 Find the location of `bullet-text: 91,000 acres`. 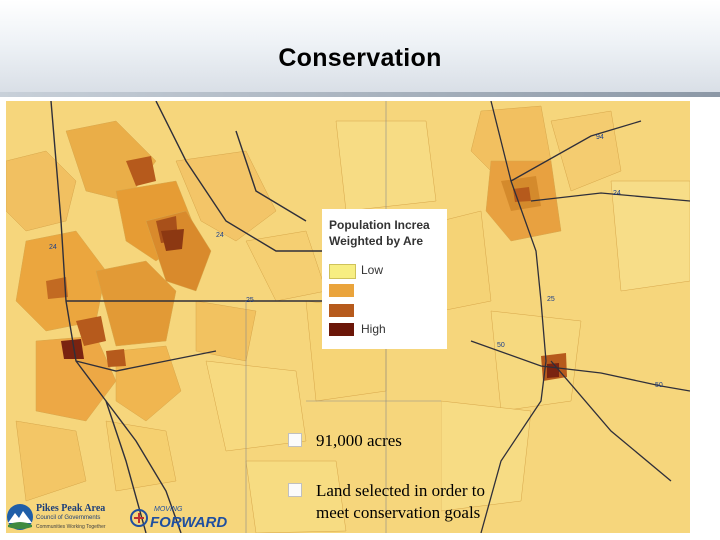

bullet-text: 91,000 acres is located at coordinates (359, 440).